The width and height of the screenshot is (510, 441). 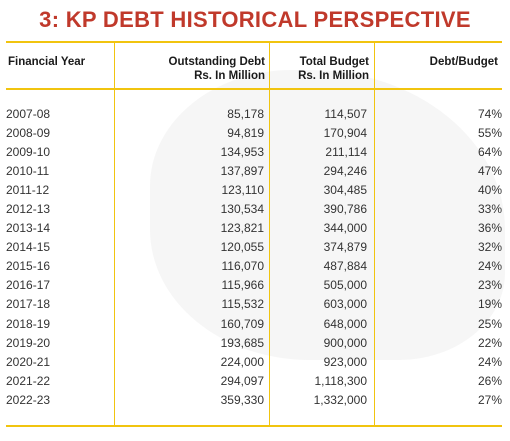 What do you see at coordinates (254, 89) in the screenshot?
I see `header-rule` at bounding box center [254, 89].